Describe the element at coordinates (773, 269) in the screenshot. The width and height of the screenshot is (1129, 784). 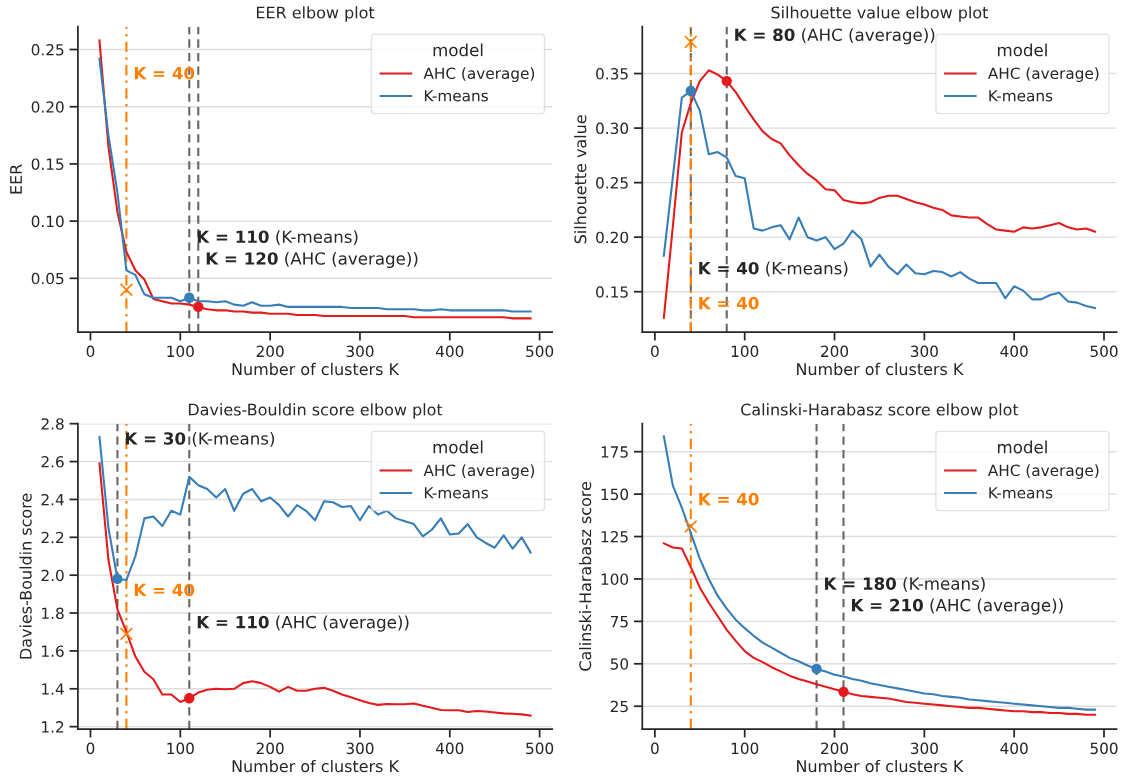
I see `annotation: K = 40 (K-means)` at that location.